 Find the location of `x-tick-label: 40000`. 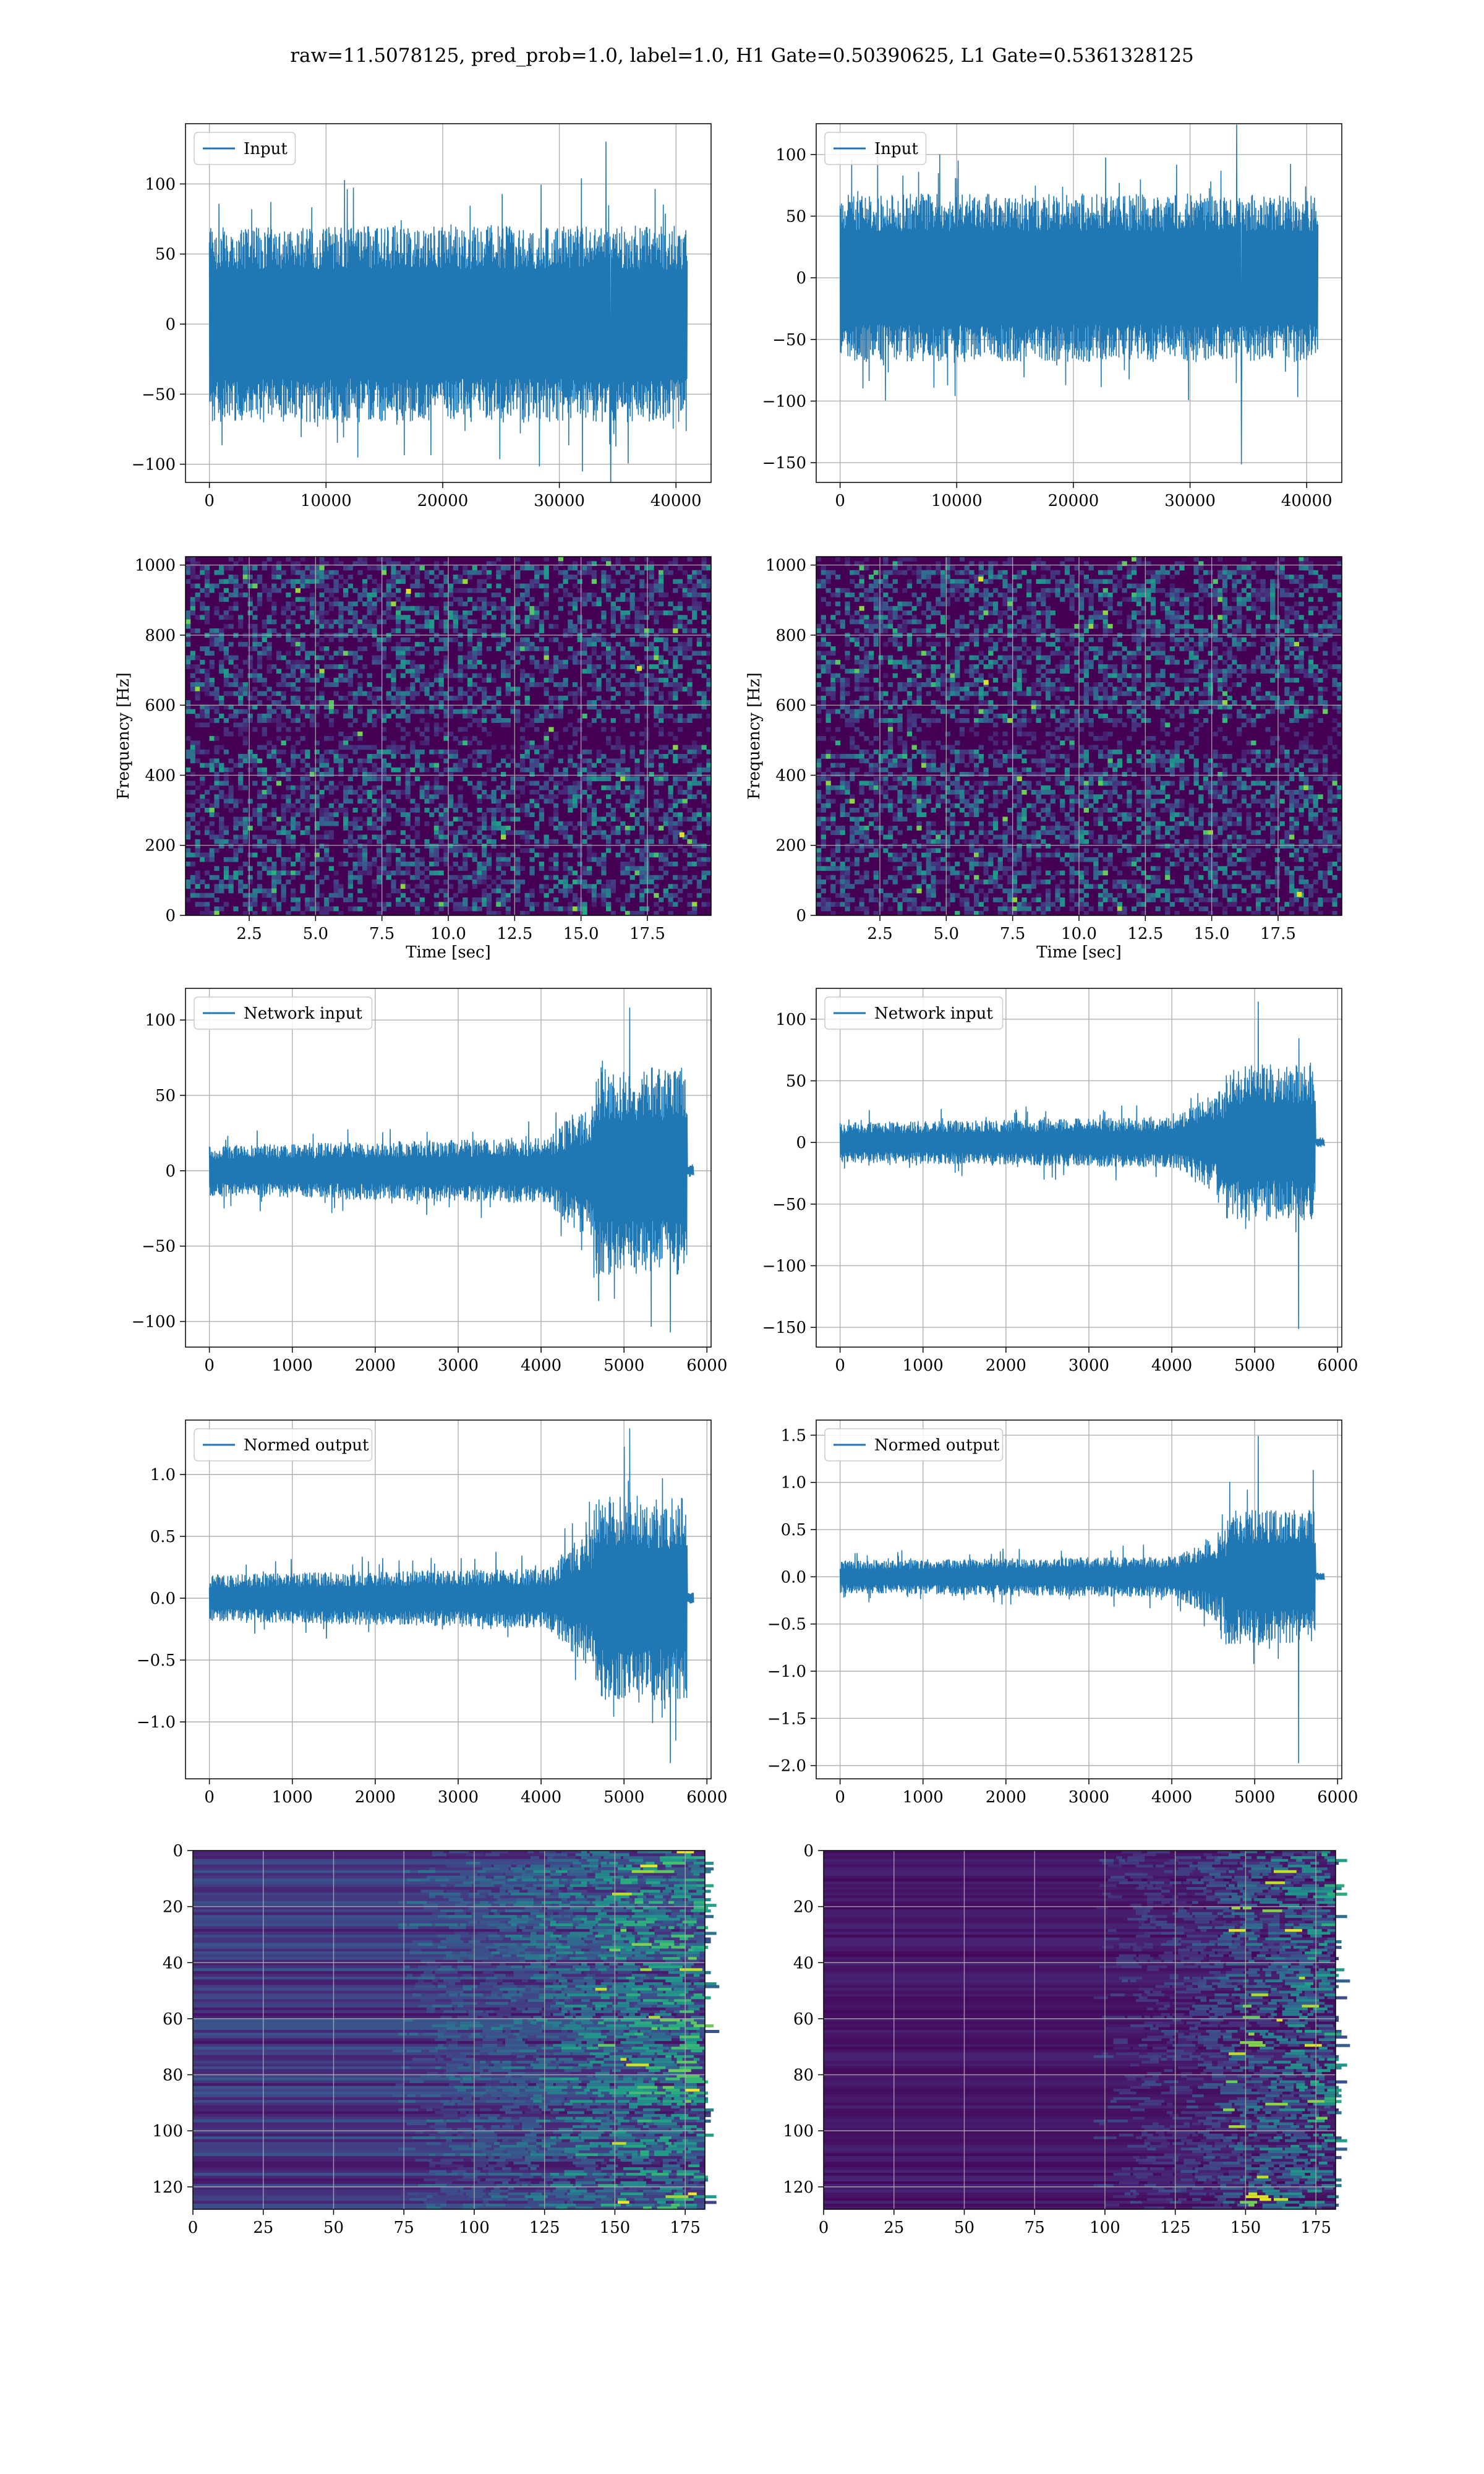

x-tick-label: 40000 is located at coordinates (1307, 501).